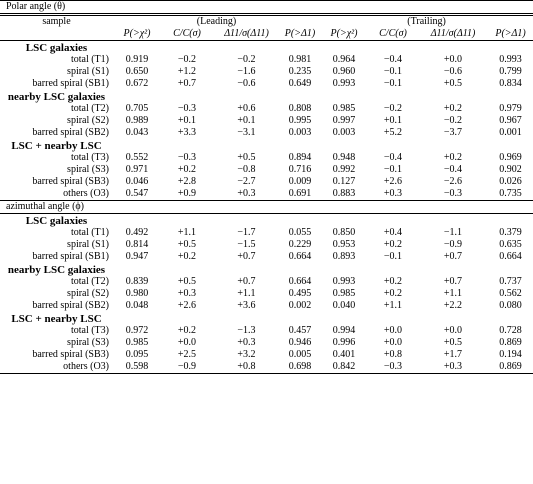 This screenshot has width=533, height=484. Describe the element at coordinates (137, 342) in the screenshot. I see `table-cell: 0.985` at that location.